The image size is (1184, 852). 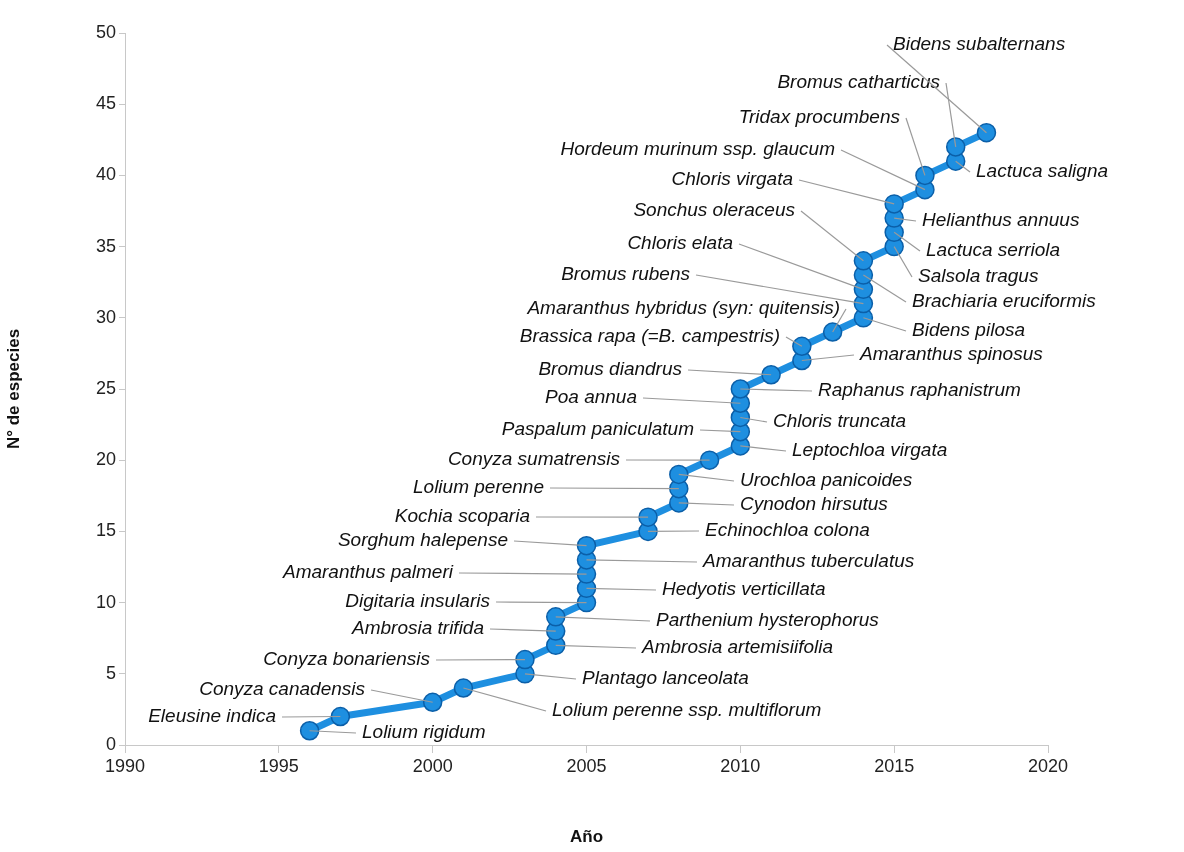 What do you see at coordinates (418, 601) in the screenshot?
I see `annotation: Digitaria insularis` at bounding box center [418, 601].